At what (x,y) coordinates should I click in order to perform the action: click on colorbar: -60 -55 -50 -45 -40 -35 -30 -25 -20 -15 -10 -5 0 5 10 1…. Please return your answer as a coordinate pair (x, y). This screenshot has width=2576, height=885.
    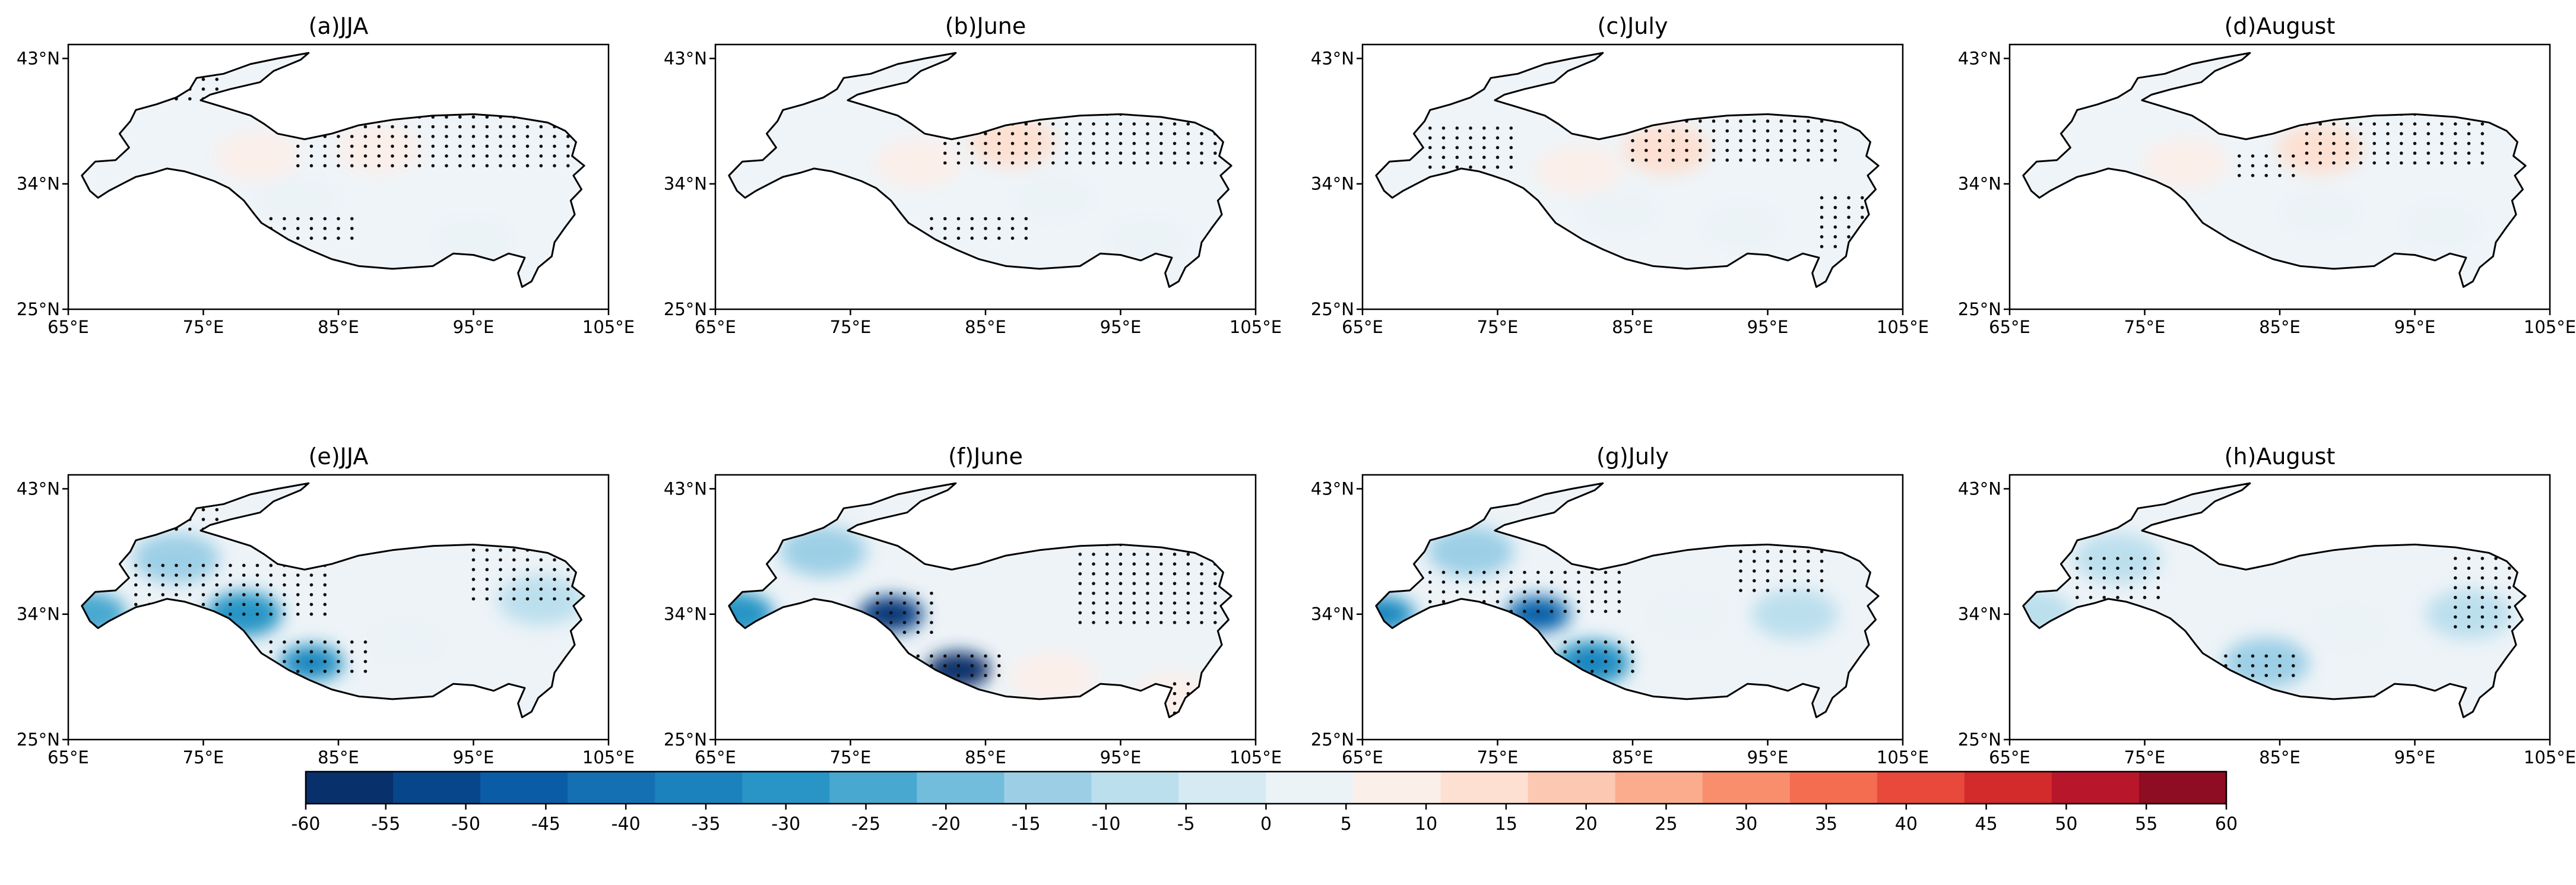
    Looking at the image, I should click on (1265, 803).